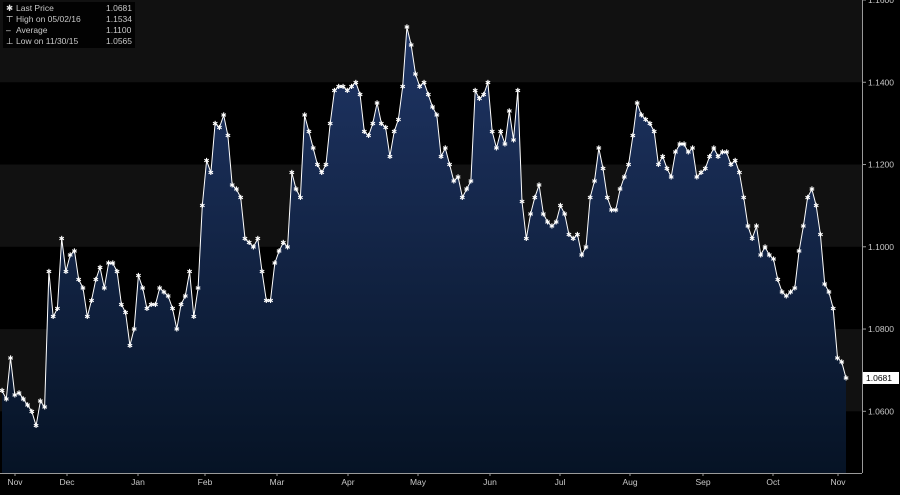  Describe the element at coordinates (205, 482) in the screenshot. I see `x-tick-label: Feb` at that location.